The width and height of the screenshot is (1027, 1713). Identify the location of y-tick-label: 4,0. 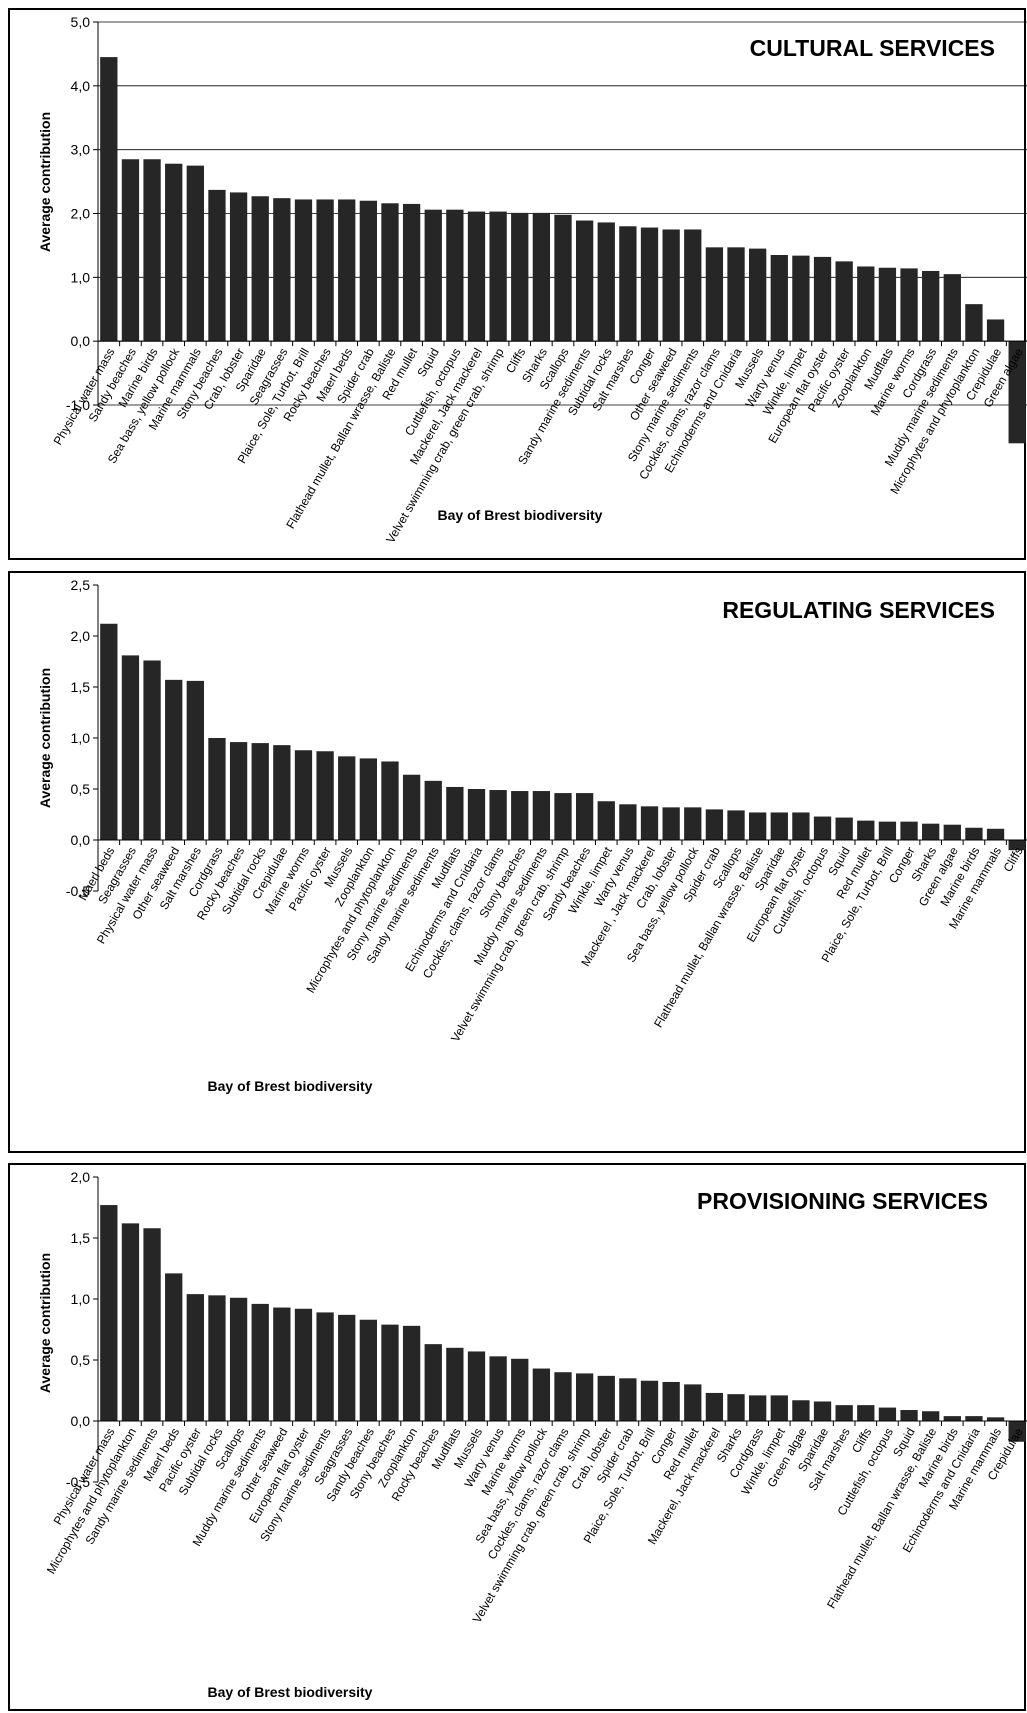
(81, 86).